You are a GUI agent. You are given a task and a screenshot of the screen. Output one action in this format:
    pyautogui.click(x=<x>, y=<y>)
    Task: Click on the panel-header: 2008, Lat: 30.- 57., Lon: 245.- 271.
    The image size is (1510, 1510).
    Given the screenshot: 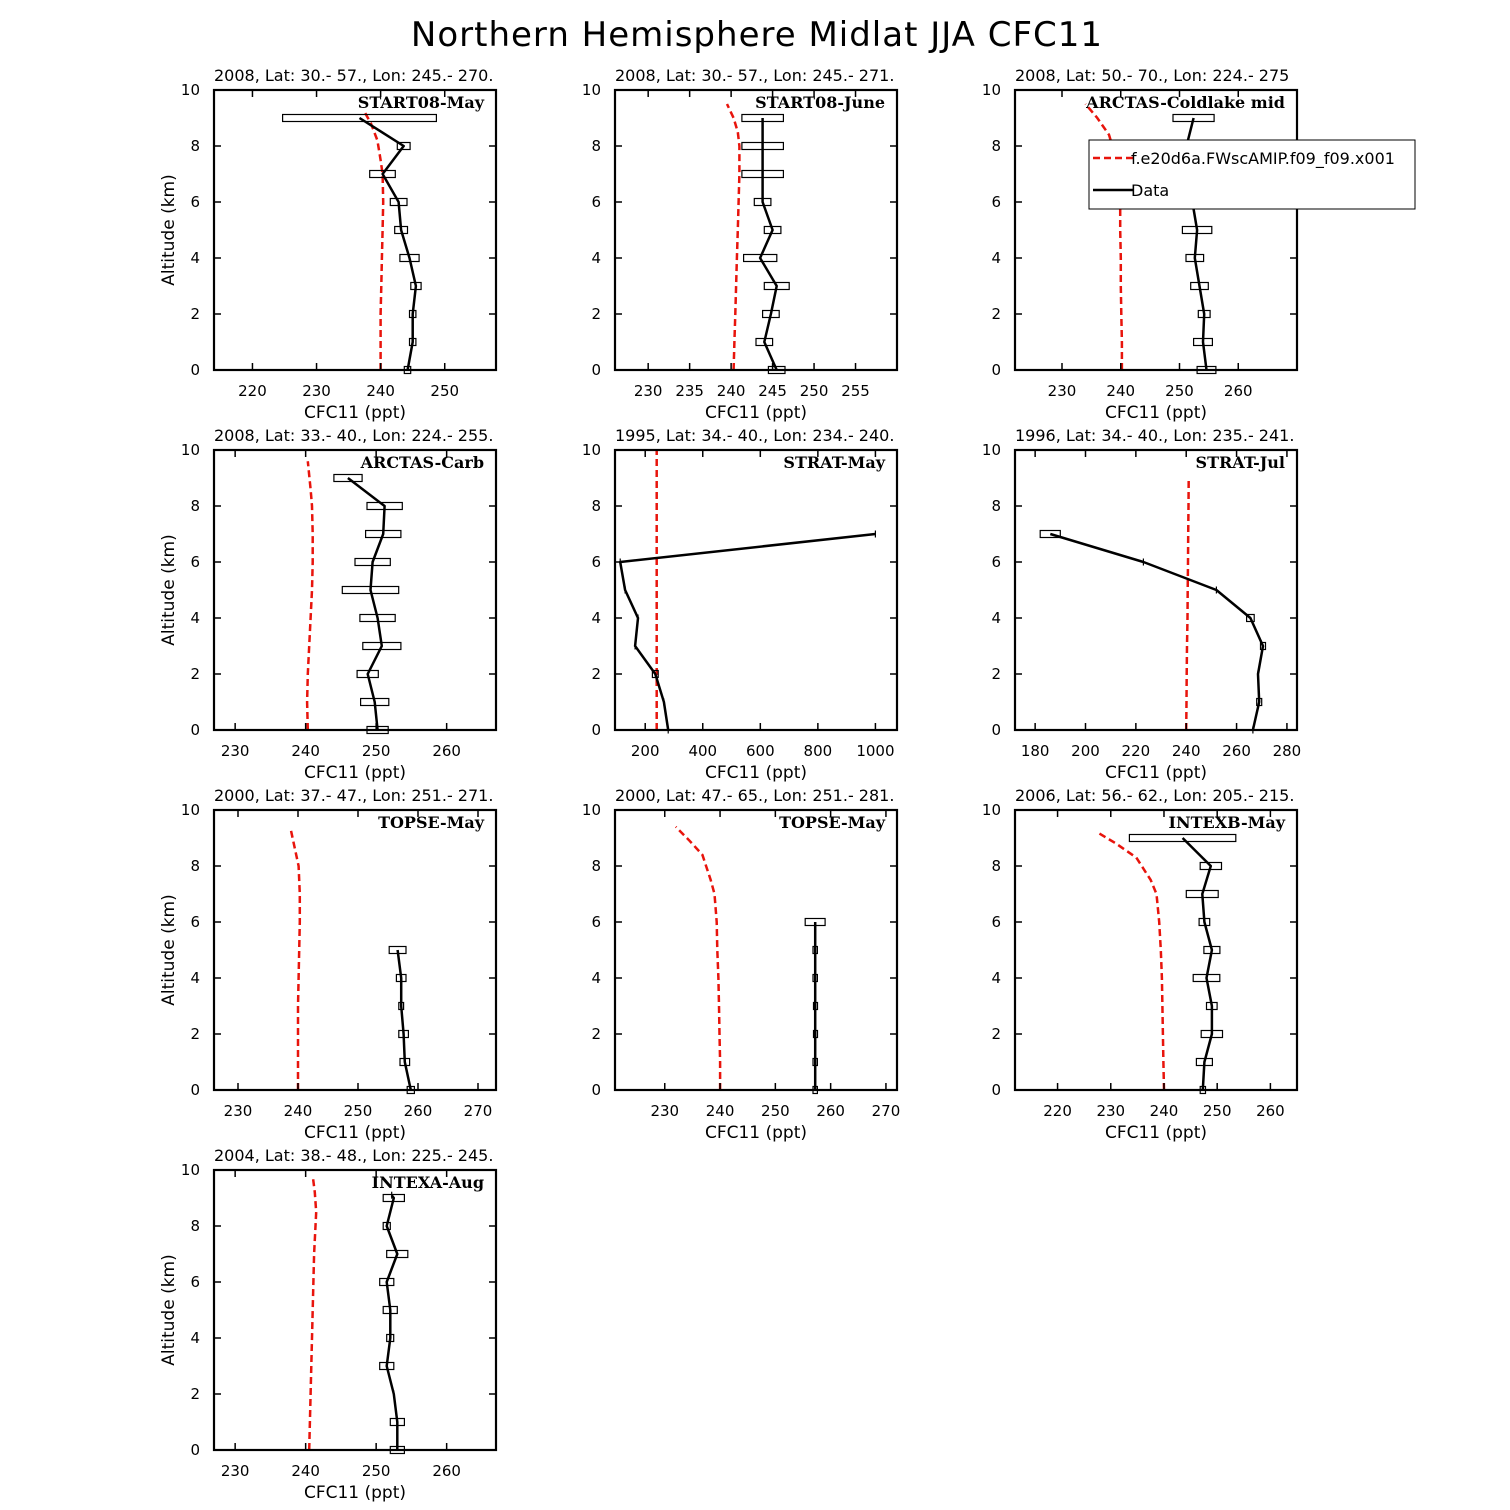 What is the action you would take?
    pyautogui.click(x=754, y=75)
    